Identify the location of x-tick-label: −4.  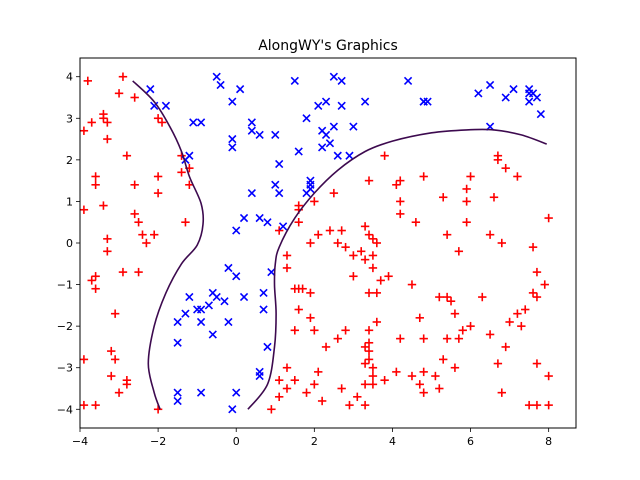
(80, 441).